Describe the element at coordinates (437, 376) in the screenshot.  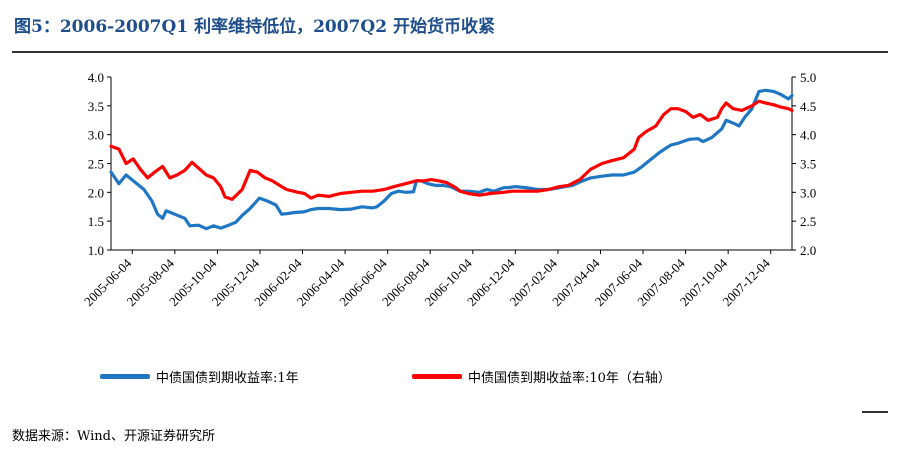
I see `legend-swatch-red` at that location.